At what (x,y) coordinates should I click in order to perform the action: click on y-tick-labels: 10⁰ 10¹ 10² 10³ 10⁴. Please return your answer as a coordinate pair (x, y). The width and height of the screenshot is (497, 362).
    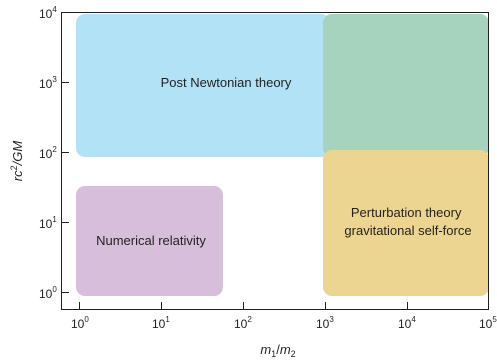
    Looking at the image, I should click on (48, 153).